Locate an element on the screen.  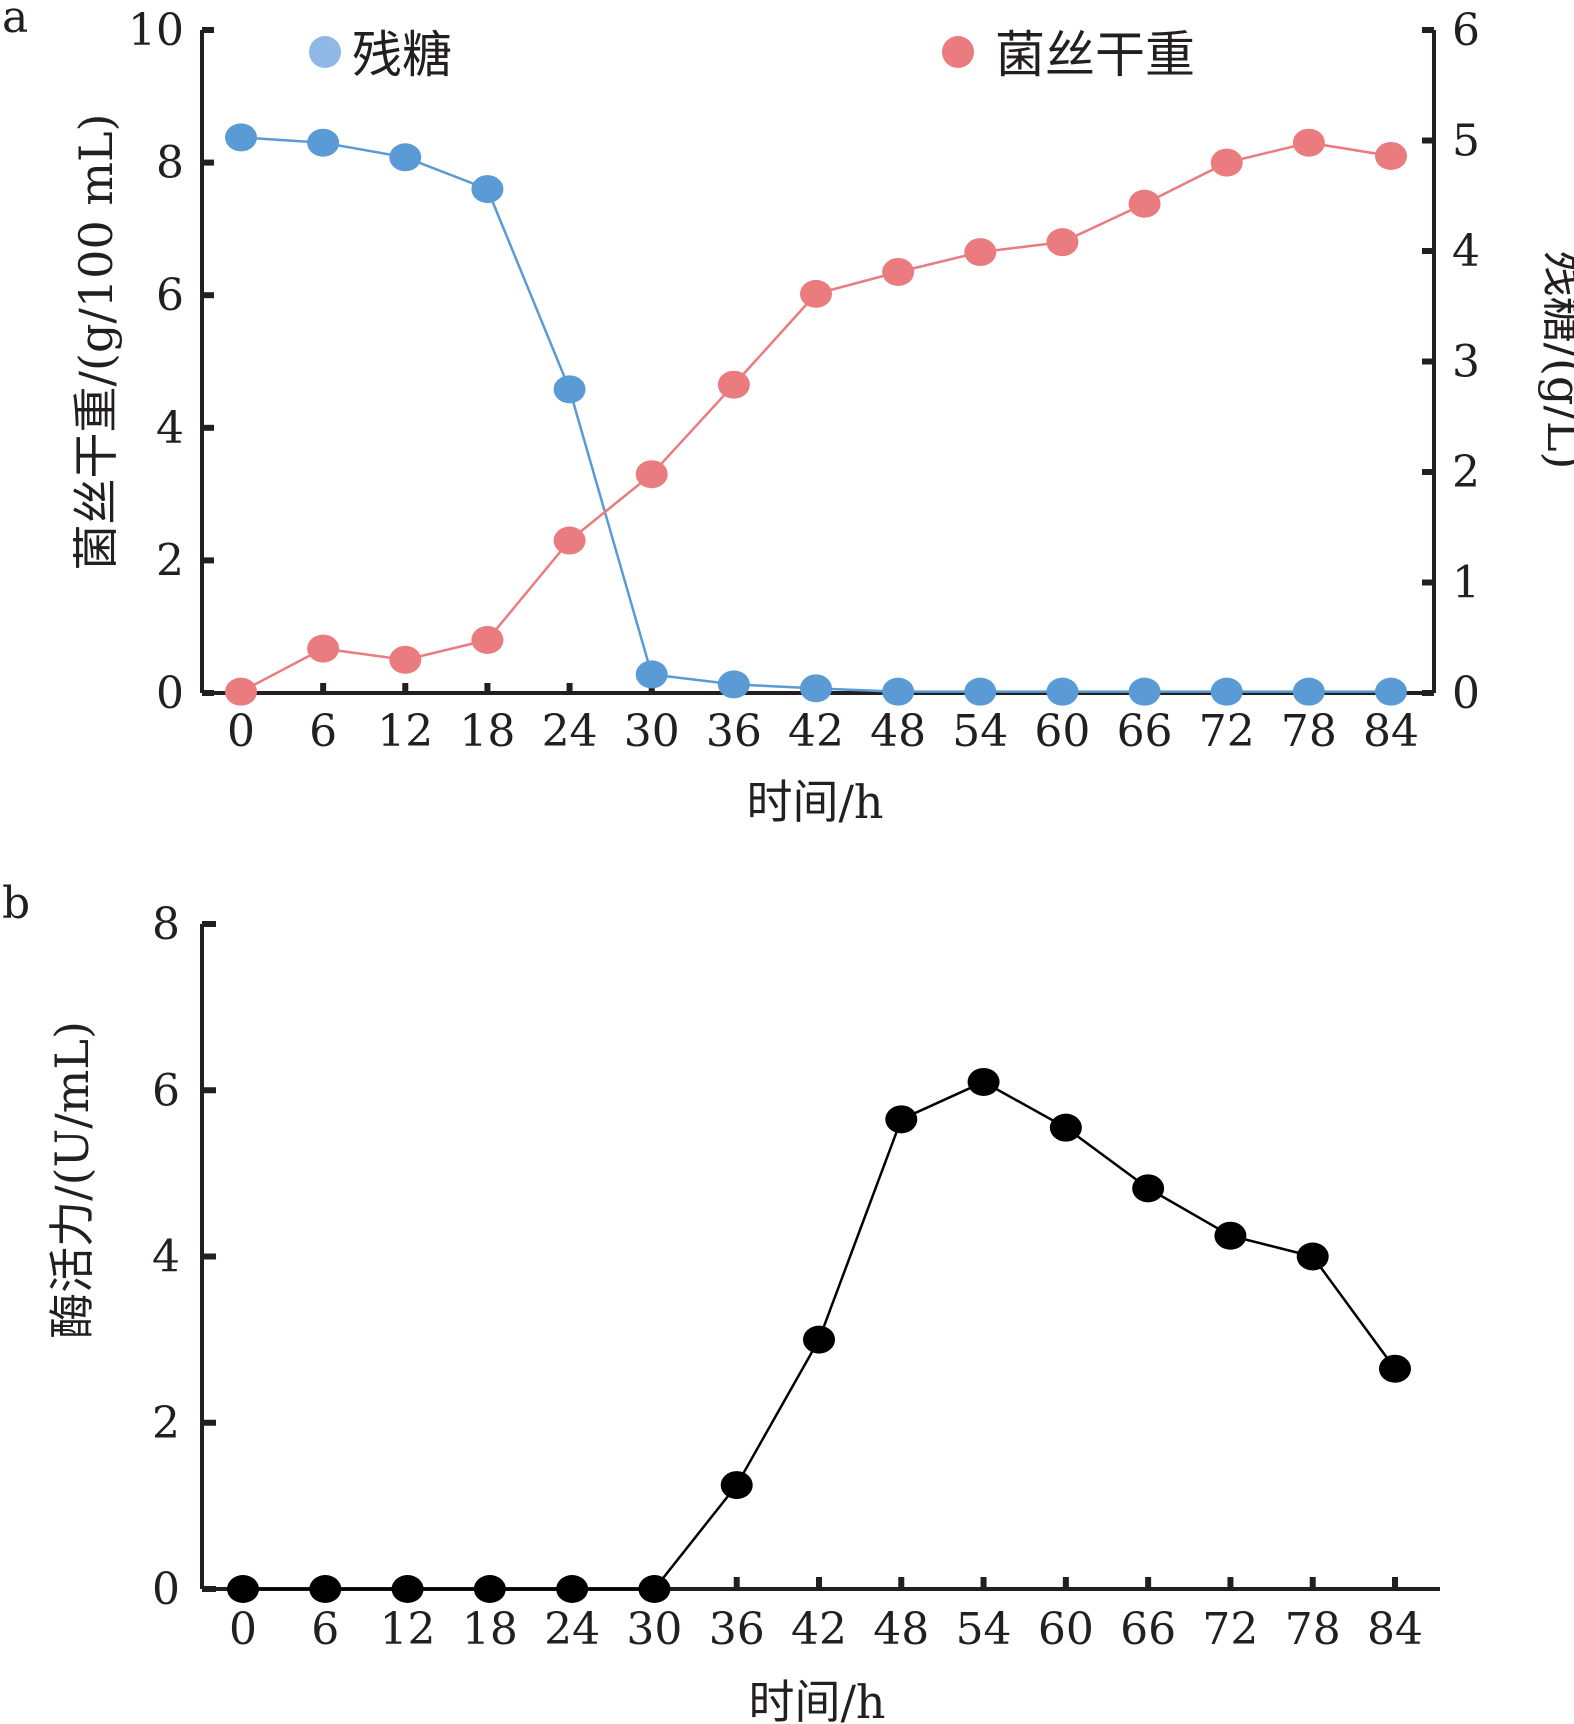
chart-a-y-left-tick-label: 6 is located at coordinates (170, 295).